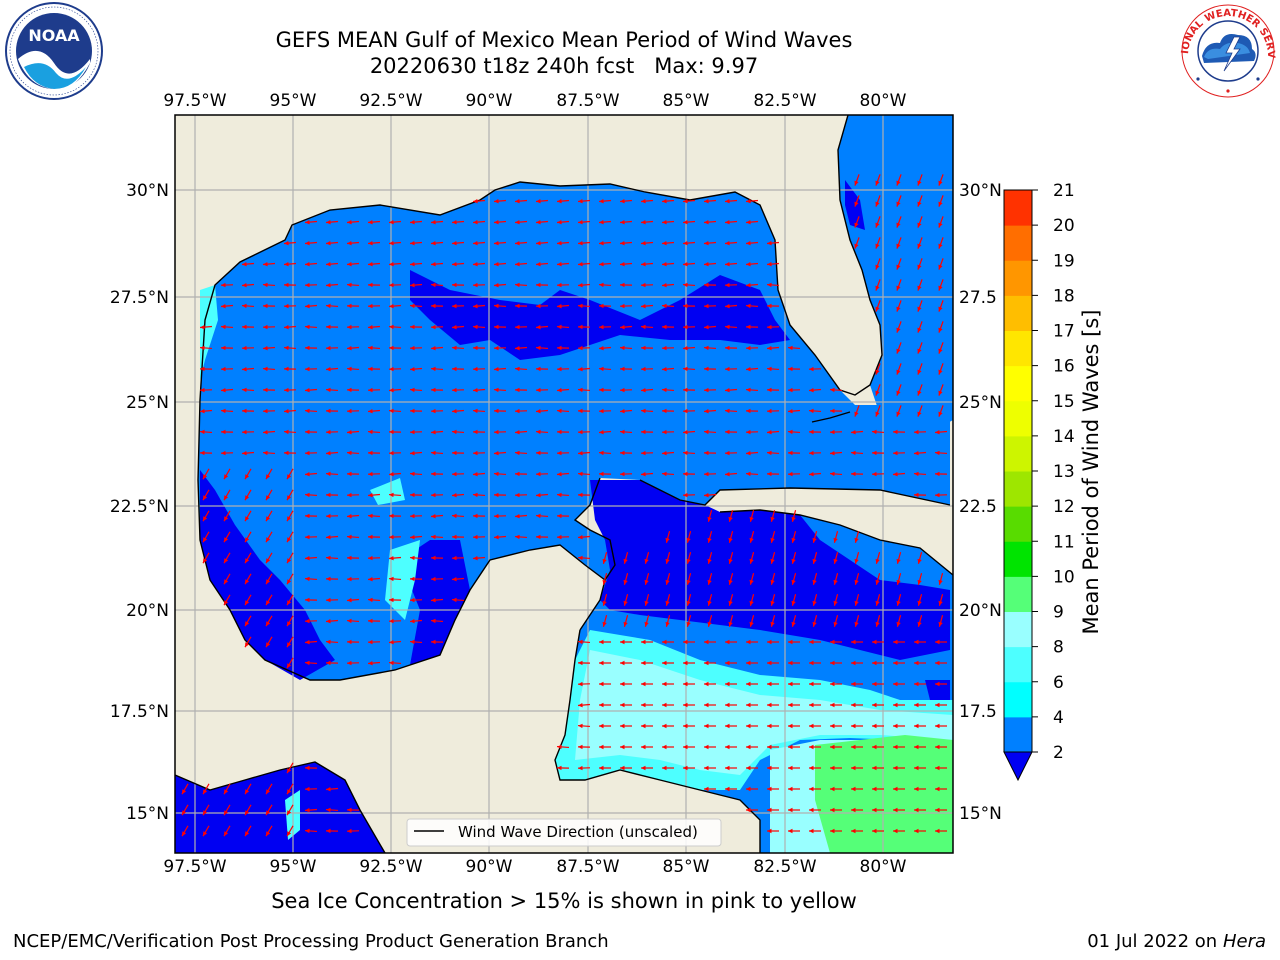  Describe the element at coordinates (978, 298) in the screenshot. I see `lat-tick-right: 27.5` at that location.